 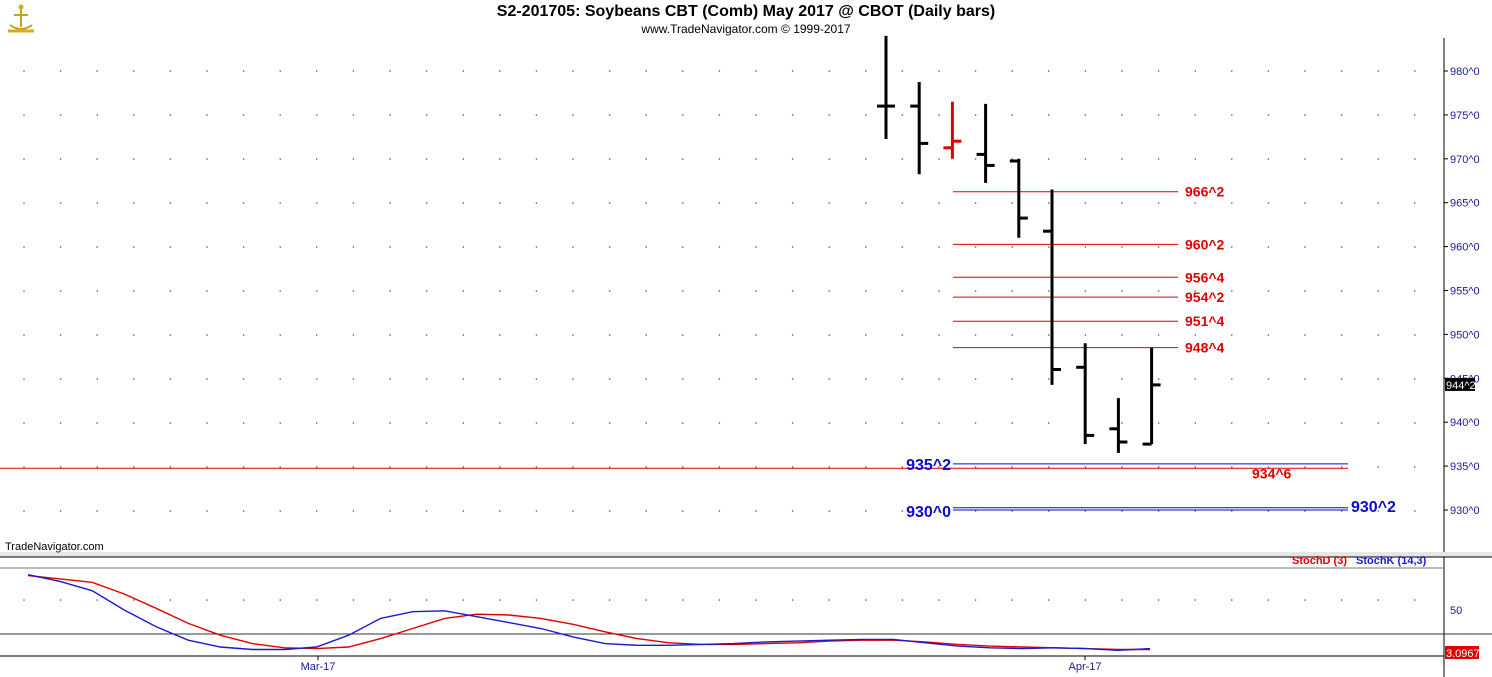 I want to click on level-label: 960^2, so click(x=1205, y=244).